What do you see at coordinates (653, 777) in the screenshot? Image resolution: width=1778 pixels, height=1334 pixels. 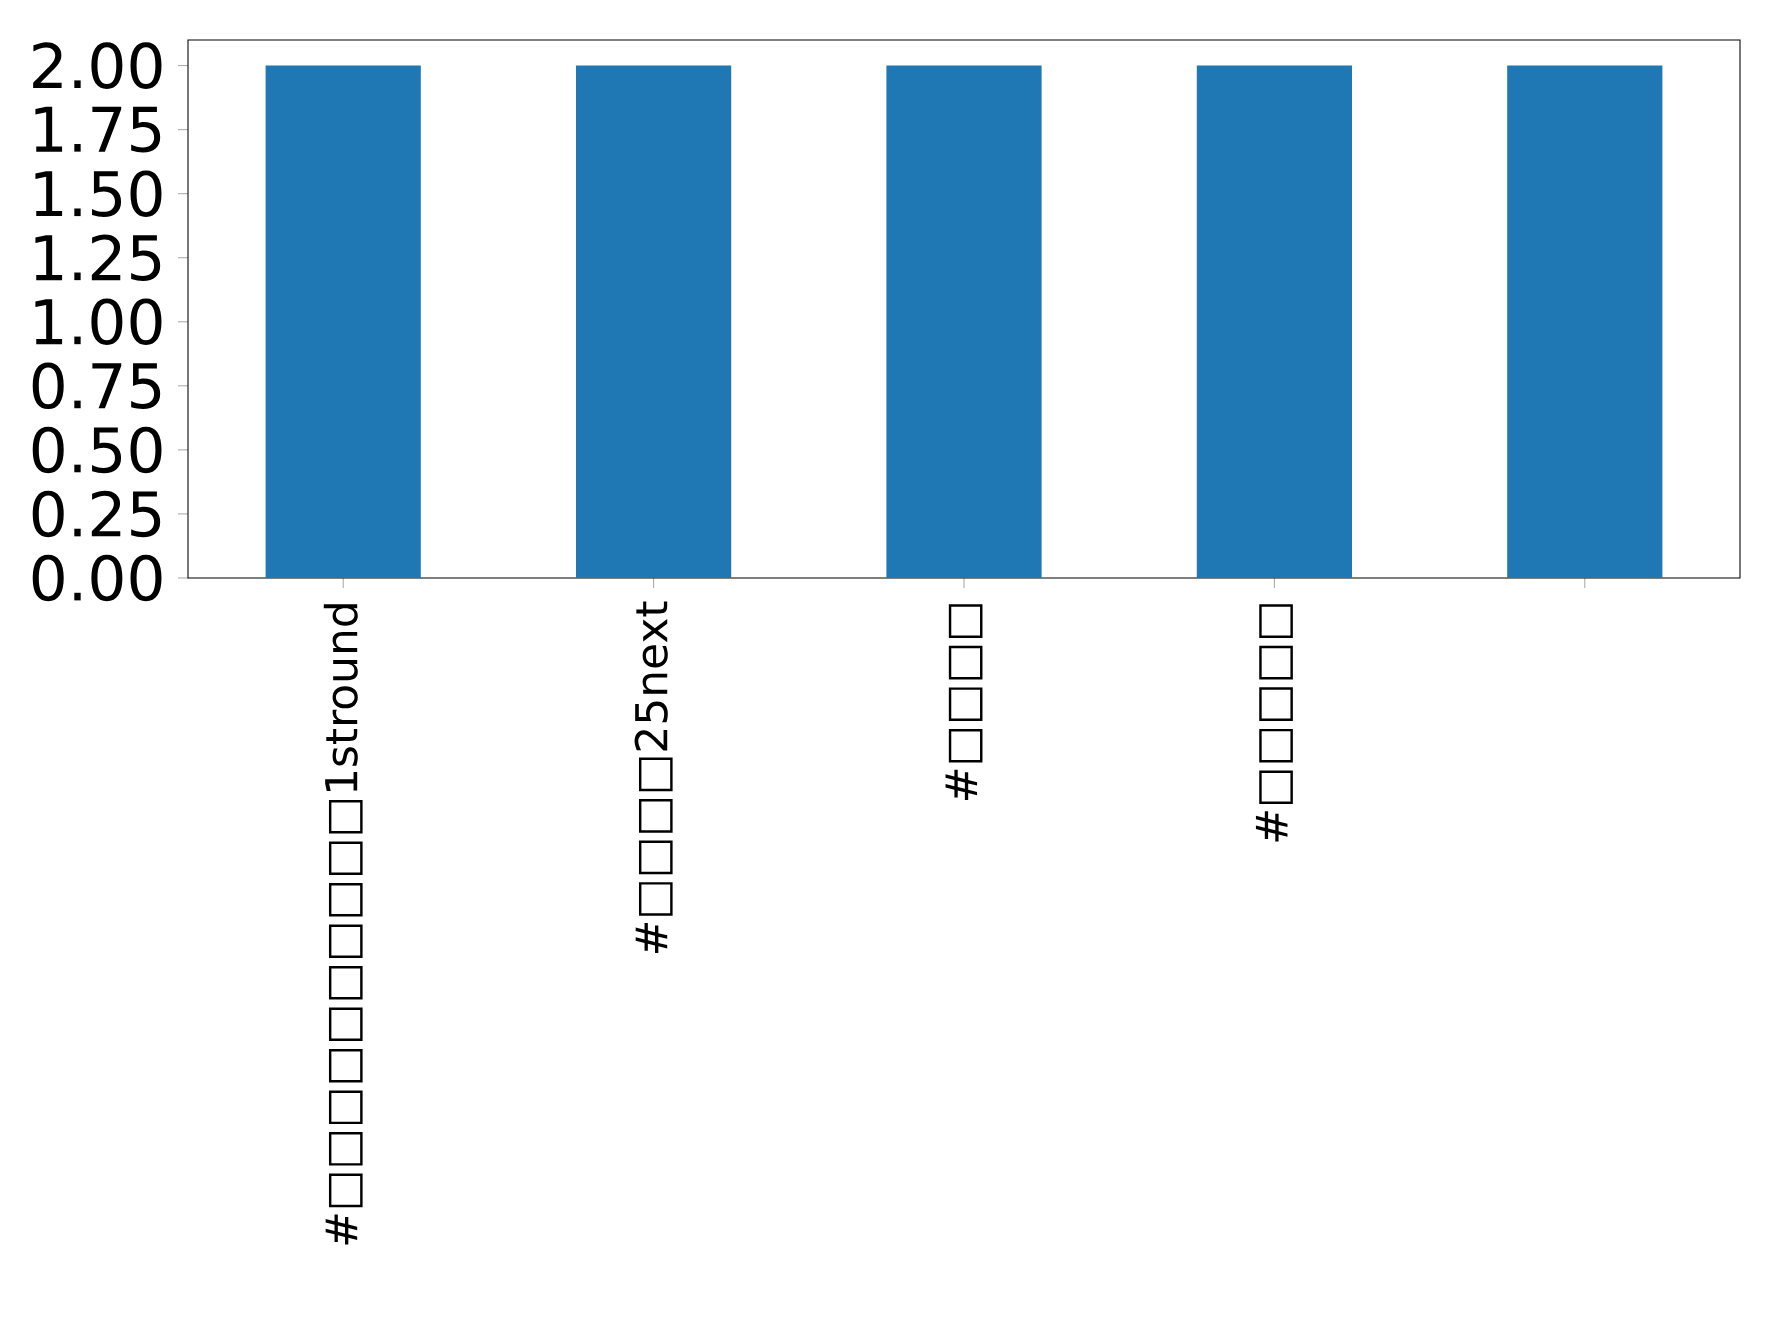 I see `x-tick-label: #□□□□25next` at bounding box center [653, 777].